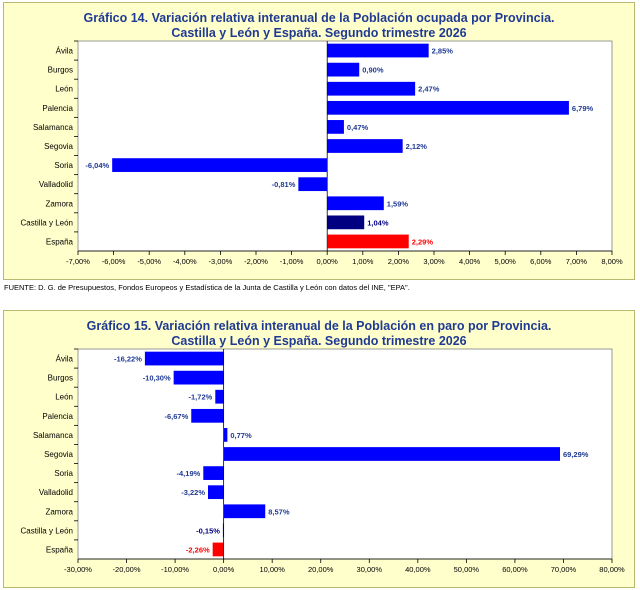 The width and height of the screenshot is (640, 590). Describe the element at coordinates (175, 569) in the screenshot. I see `x-tick-label: -10,00%` at that location.